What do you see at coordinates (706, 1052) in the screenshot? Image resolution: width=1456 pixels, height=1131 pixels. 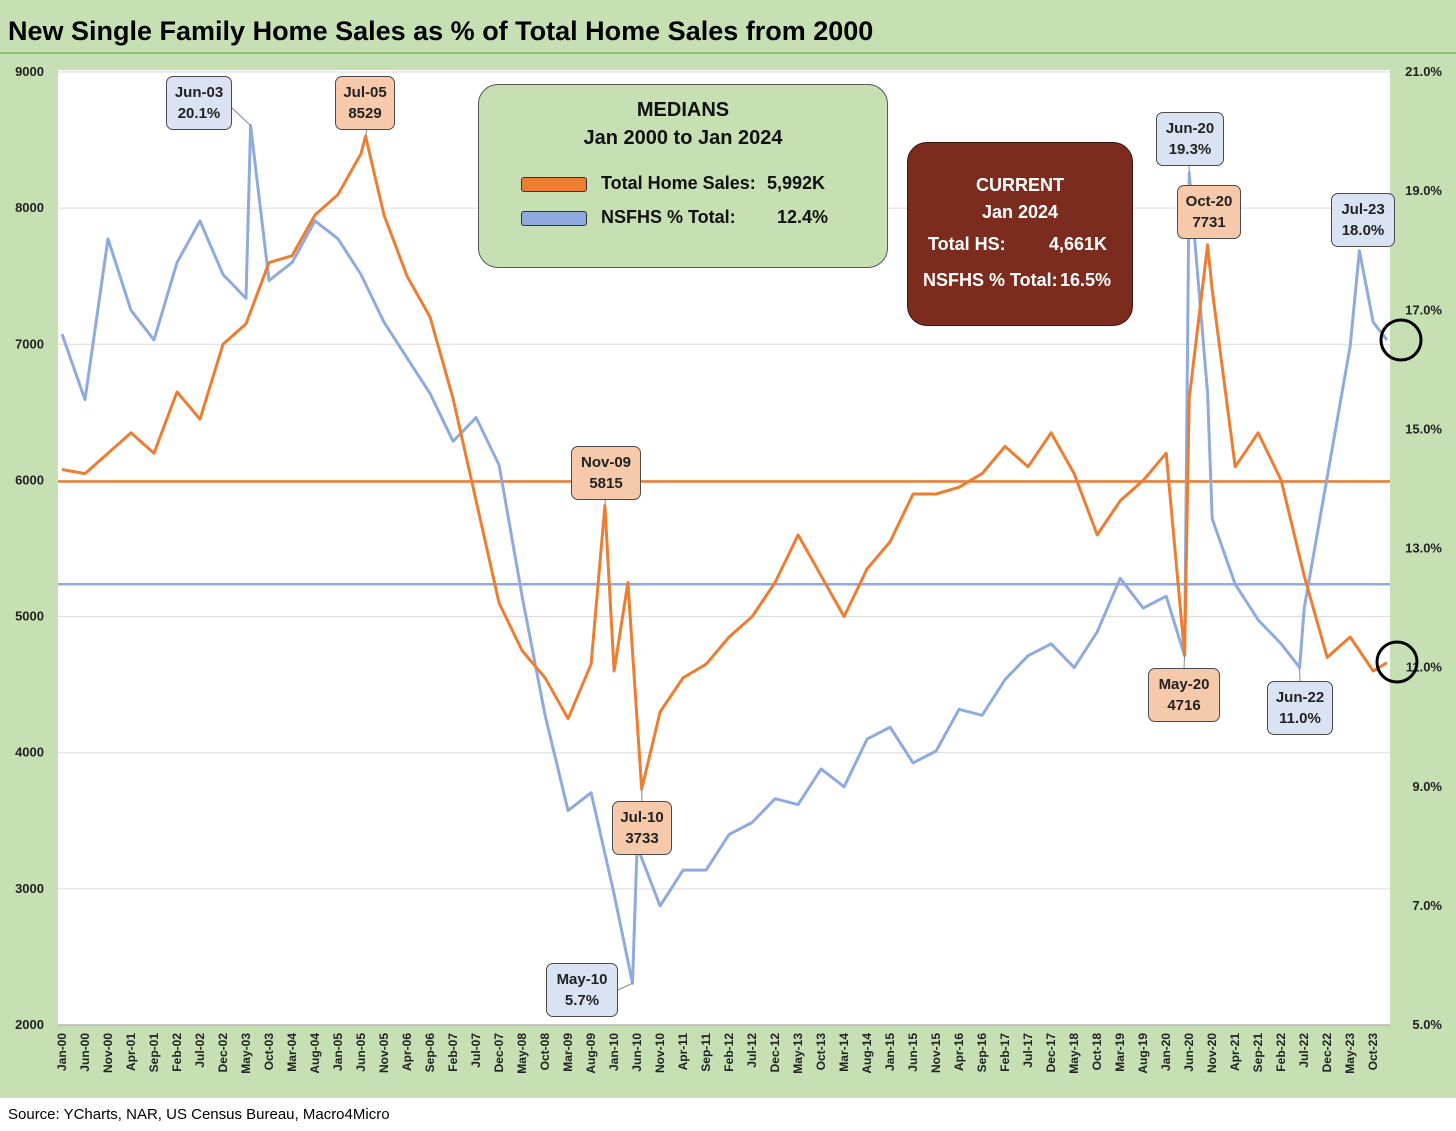 I see `x-tick-label: Sep-11` at bounding box center [706, 1052].